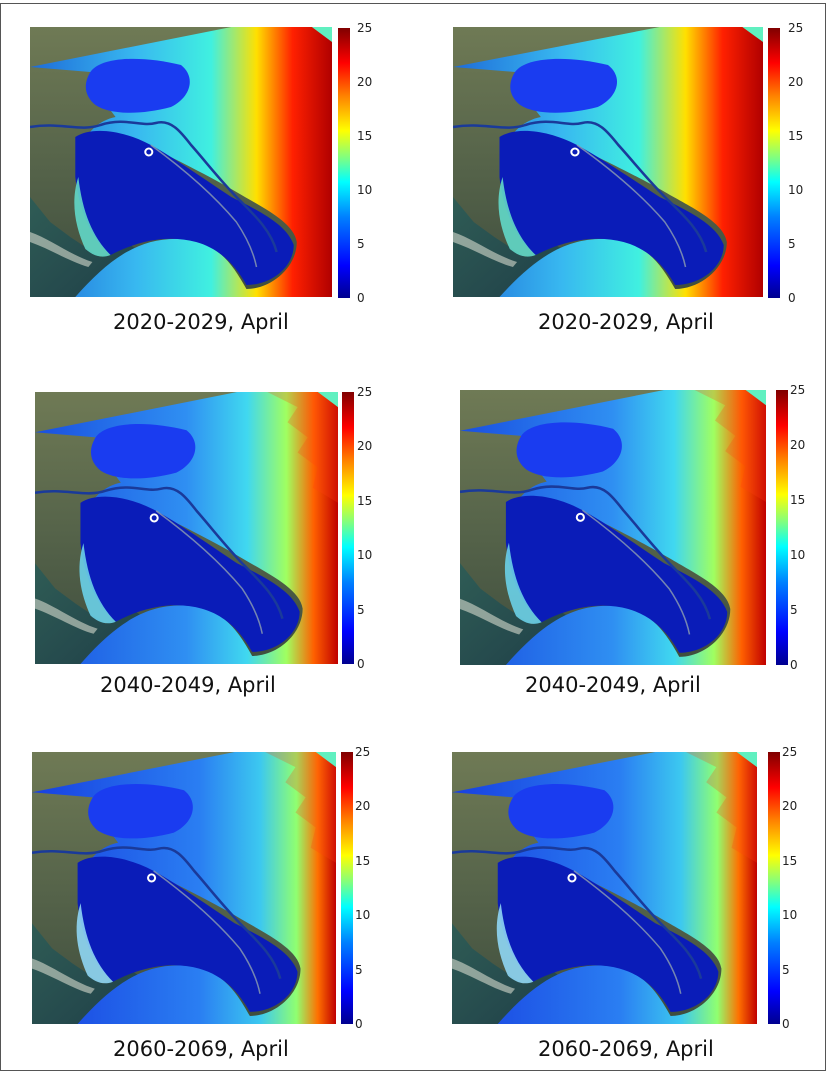  What do you see at coordinates (626, 322) in the screenshot?
I see `panel-caption: 2020-2029, April` at bounding box center [626, 322].